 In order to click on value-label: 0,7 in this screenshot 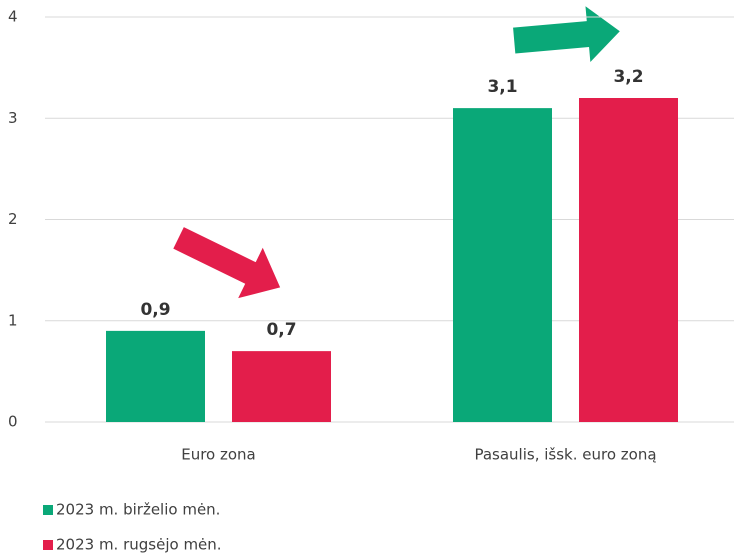, I will do `click(281, 330)`.